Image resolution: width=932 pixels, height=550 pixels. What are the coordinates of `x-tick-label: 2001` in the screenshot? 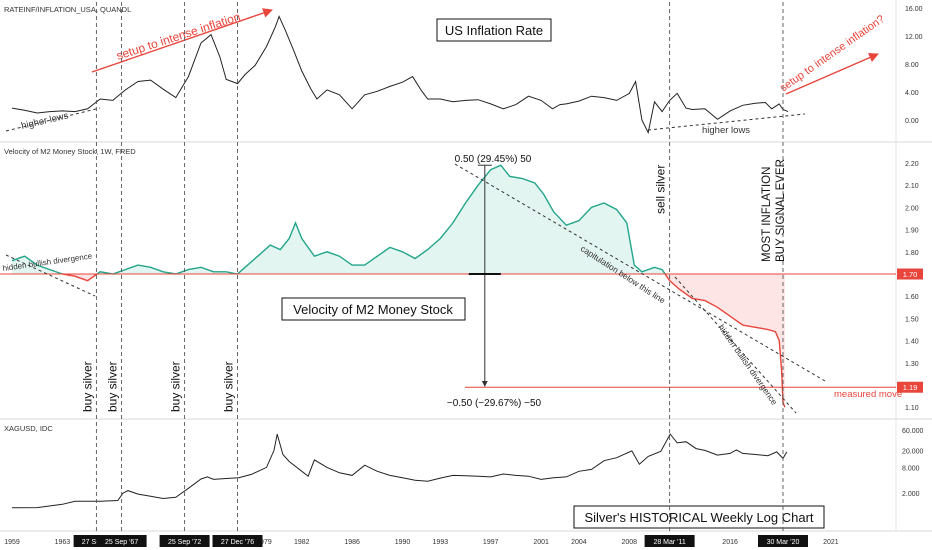 It's located at (541, 542).